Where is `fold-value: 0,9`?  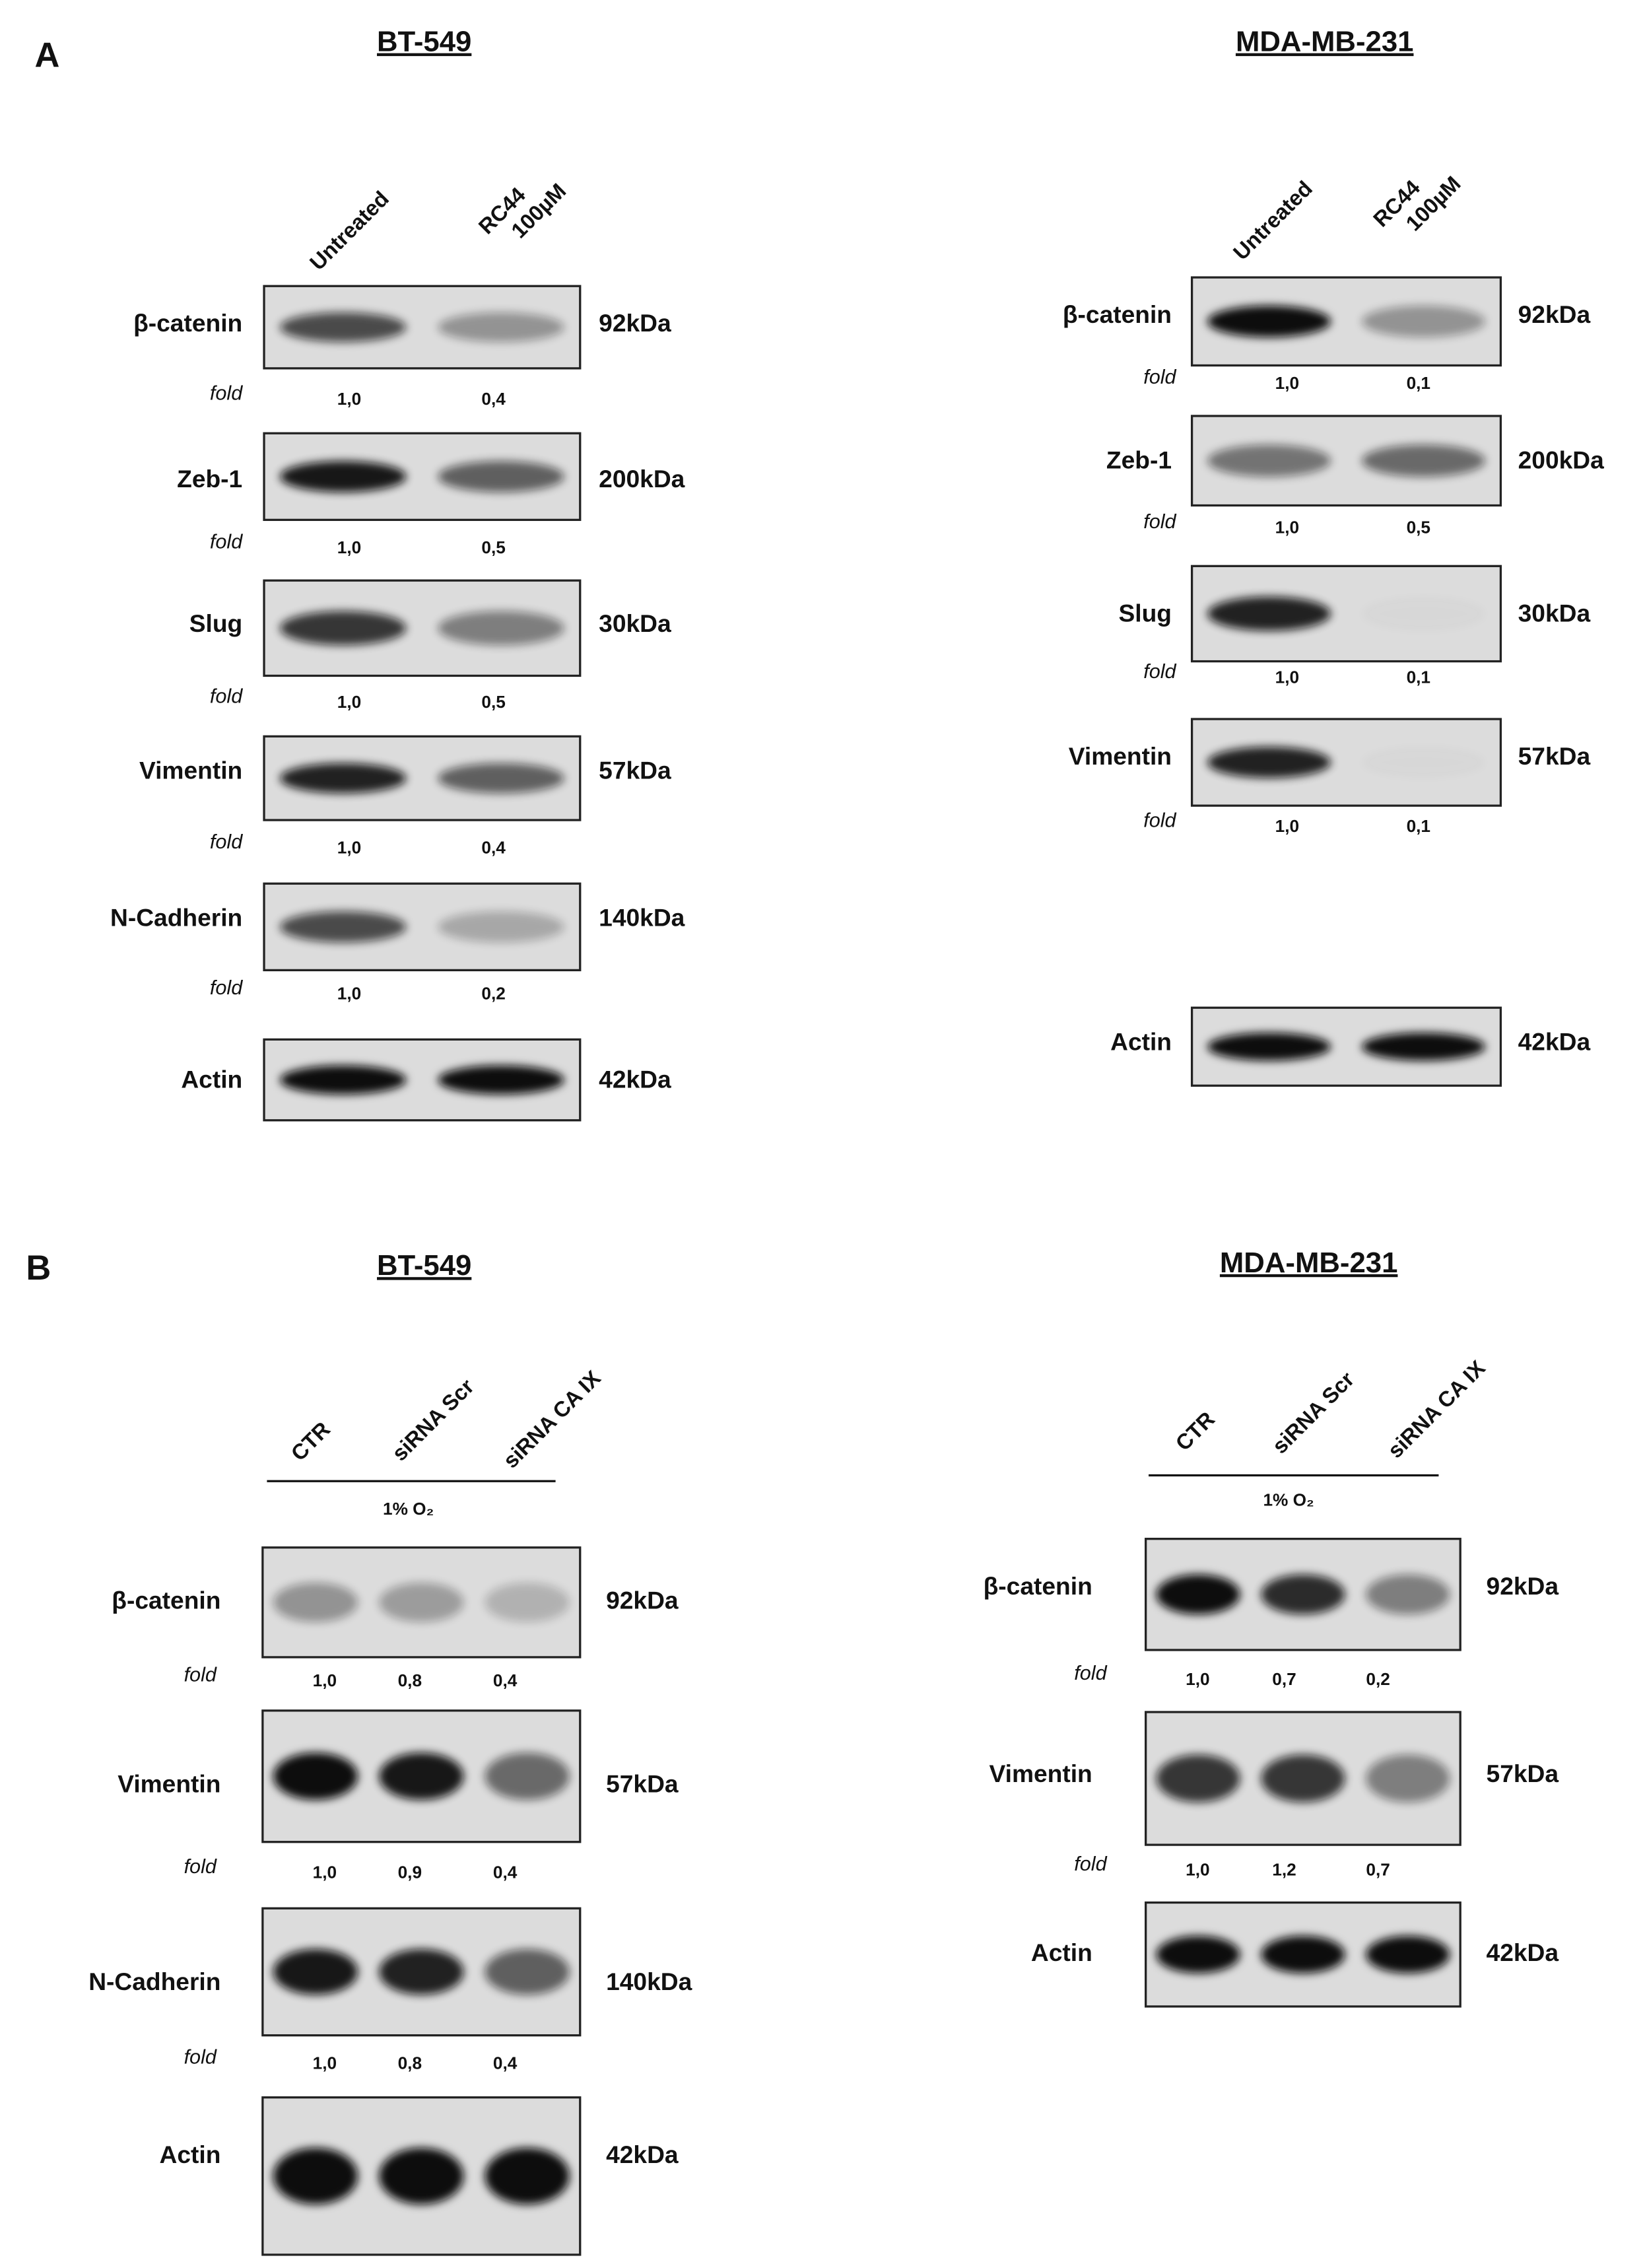
fold-value: 0,9 is located at coordinates (410, 1873).